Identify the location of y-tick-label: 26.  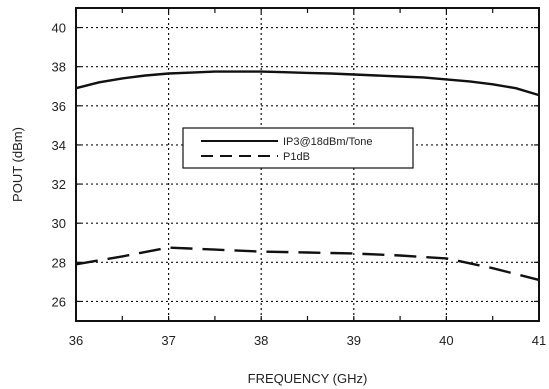
(59, 301).